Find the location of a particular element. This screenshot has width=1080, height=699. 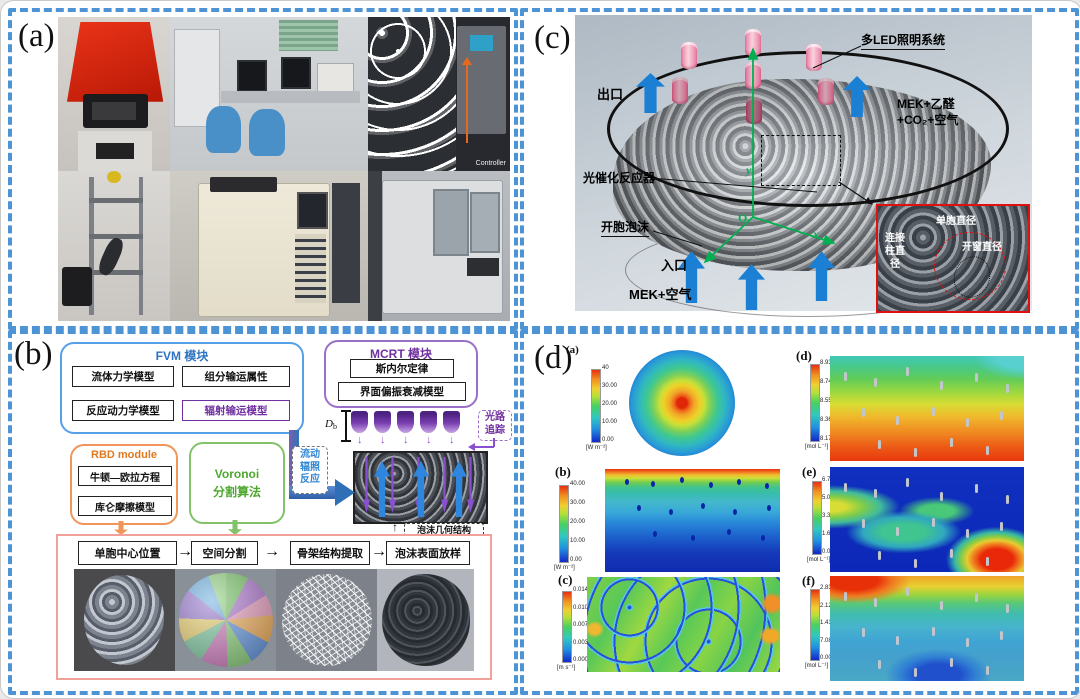

sphere-pack-image is located at coordinates (124, 620).